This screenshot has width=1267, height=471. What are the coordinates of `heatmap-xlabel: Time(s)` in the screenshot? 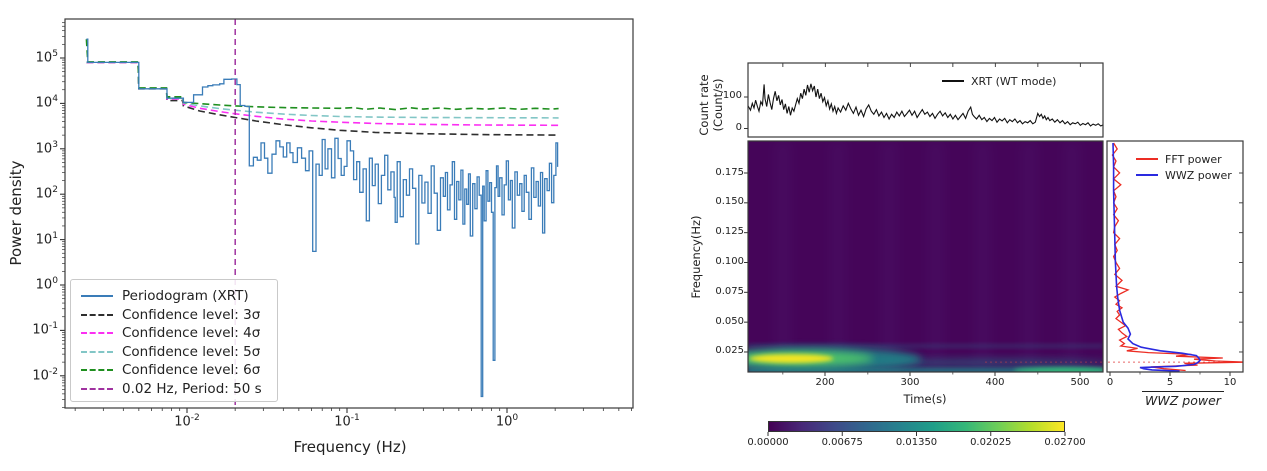 It's located at (925, 399).